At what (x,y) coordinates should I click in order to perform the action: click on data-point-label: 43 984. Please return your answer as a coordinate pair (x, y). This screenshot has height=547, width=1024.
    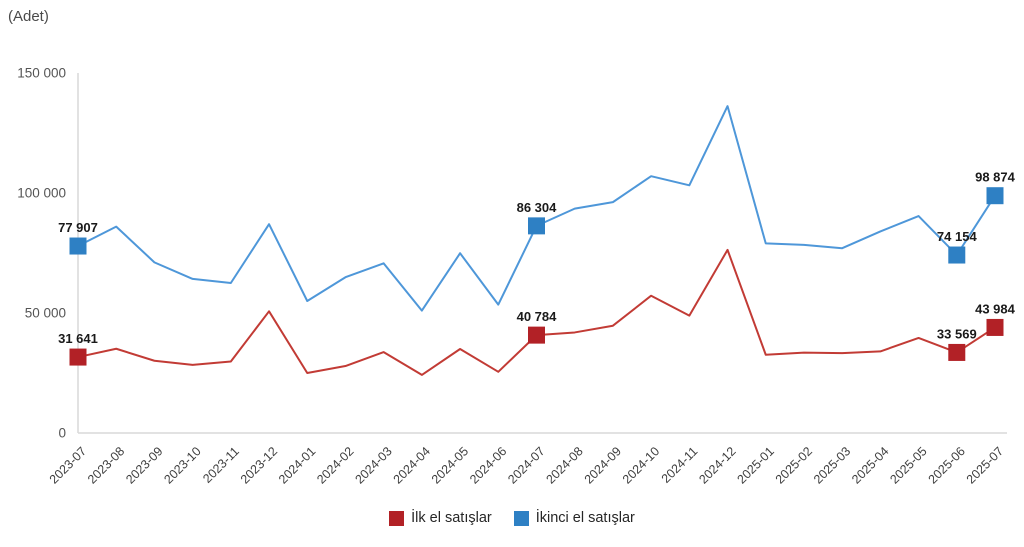
    Looking at the image, I should click on (995, 308).